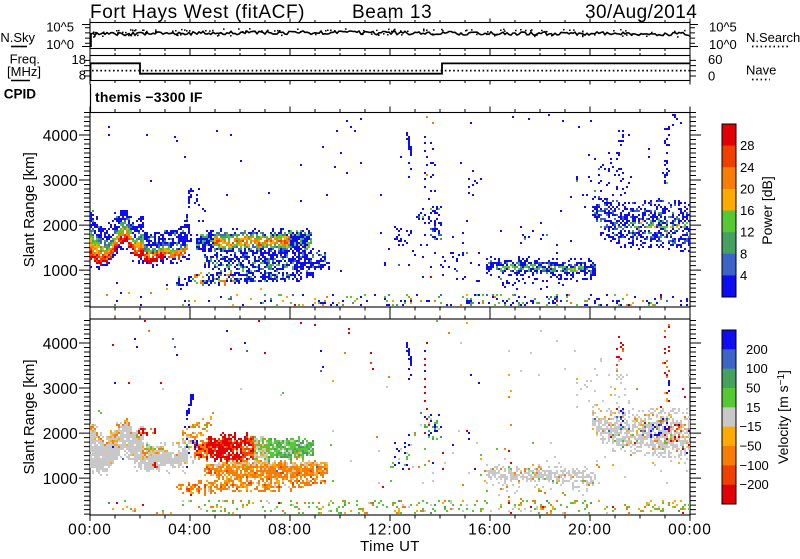 Image resolution: width=800 pixels, height=559 pixels. I want to click on svg-text: 0, so click(711, 76).